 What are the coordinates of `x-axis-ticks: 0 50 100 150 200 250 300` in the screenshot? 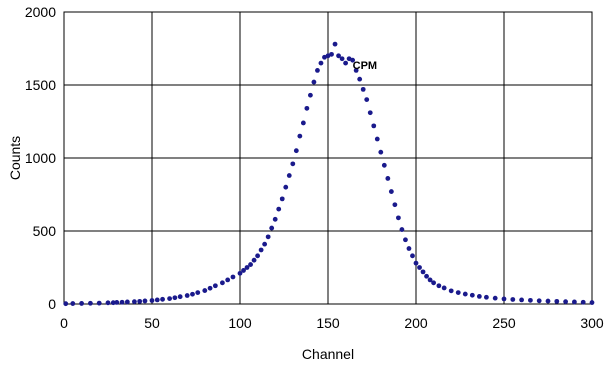 It's located at (332, 323).